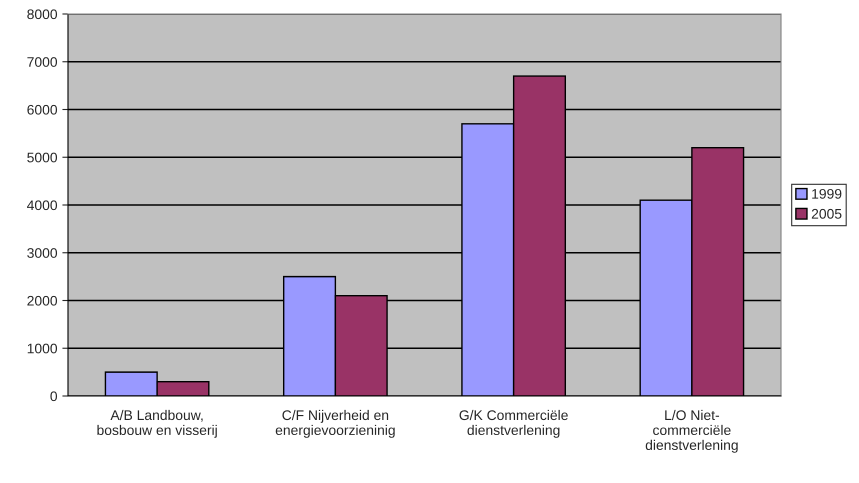  Describe the element at coordinates (42, 253) in the screenshot. I see `y-tick-label: 3000` at that location.